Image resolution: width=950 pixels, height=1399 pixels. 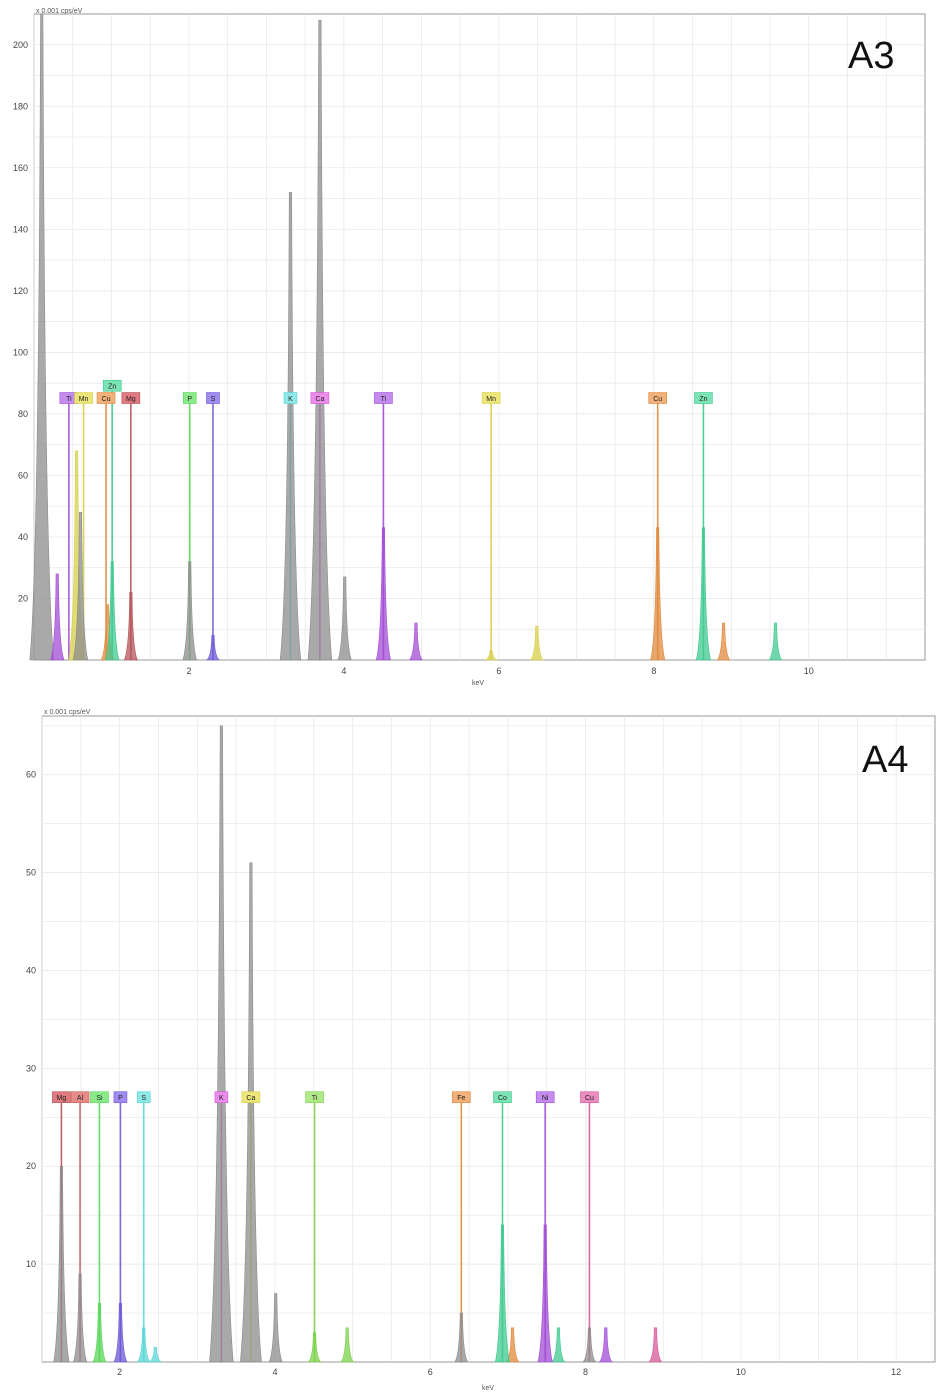 What do you see at coordinates (59, 11) in the screenshot?
I see `chart-a3-ylabel: x 0.001 cps/eV` at bounding box center [59, 11].